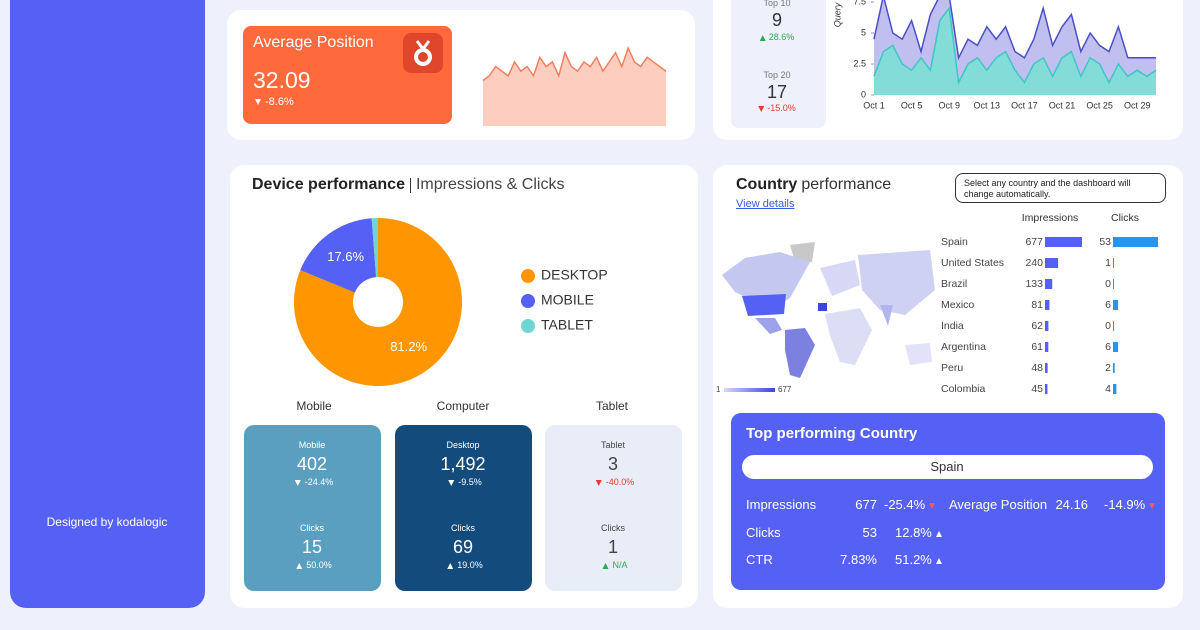  What do you see at coordinates (312, 445) in the screenshot?
I see `tile-label: Mobile` at bounding box center [312, 445].